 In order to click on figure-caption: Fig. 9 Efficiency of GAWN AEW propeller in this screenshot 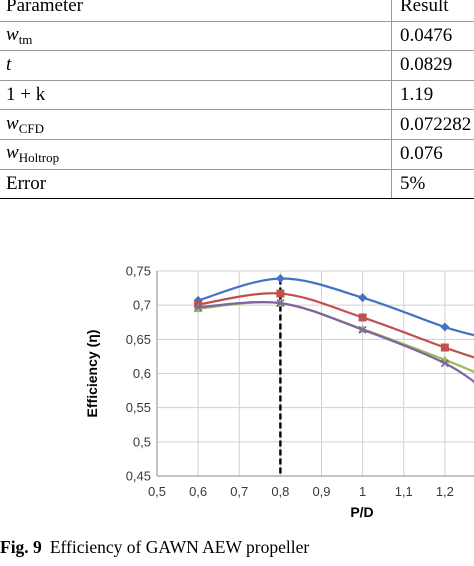, I will do `click(154, 547)`.